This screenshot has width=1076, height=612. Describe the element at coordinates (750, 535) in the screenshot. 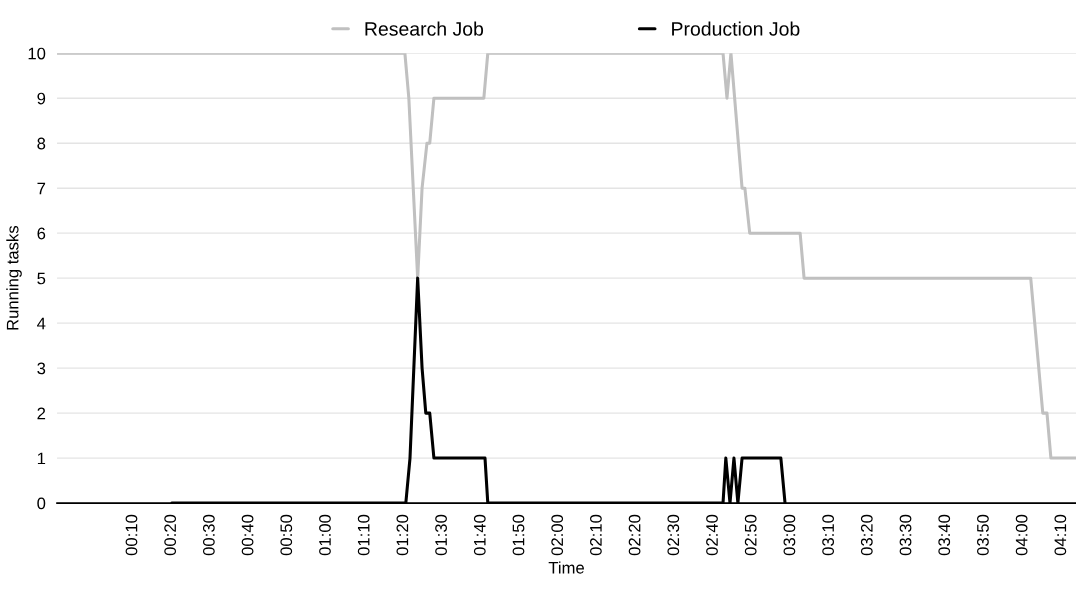

I see `x-tick-label: 02:50` at that location.